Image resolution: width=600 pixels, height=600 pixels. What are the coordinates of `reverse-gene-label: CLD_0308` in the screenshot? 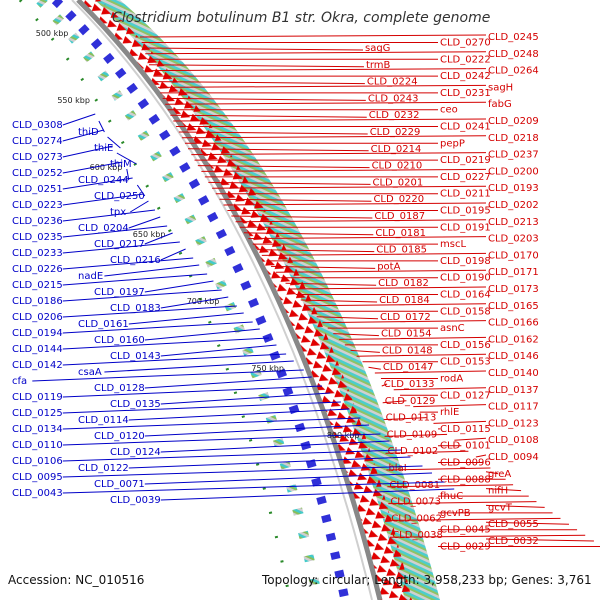 It's located at (37, 125).